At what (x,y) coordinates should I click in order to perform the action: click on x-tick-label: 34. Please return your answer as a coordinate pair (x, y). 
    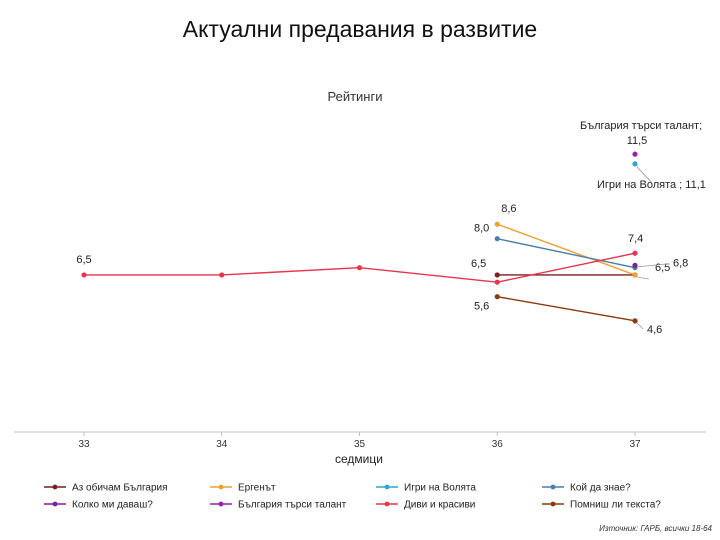
    Looking at the image, I should click on (222, 444).